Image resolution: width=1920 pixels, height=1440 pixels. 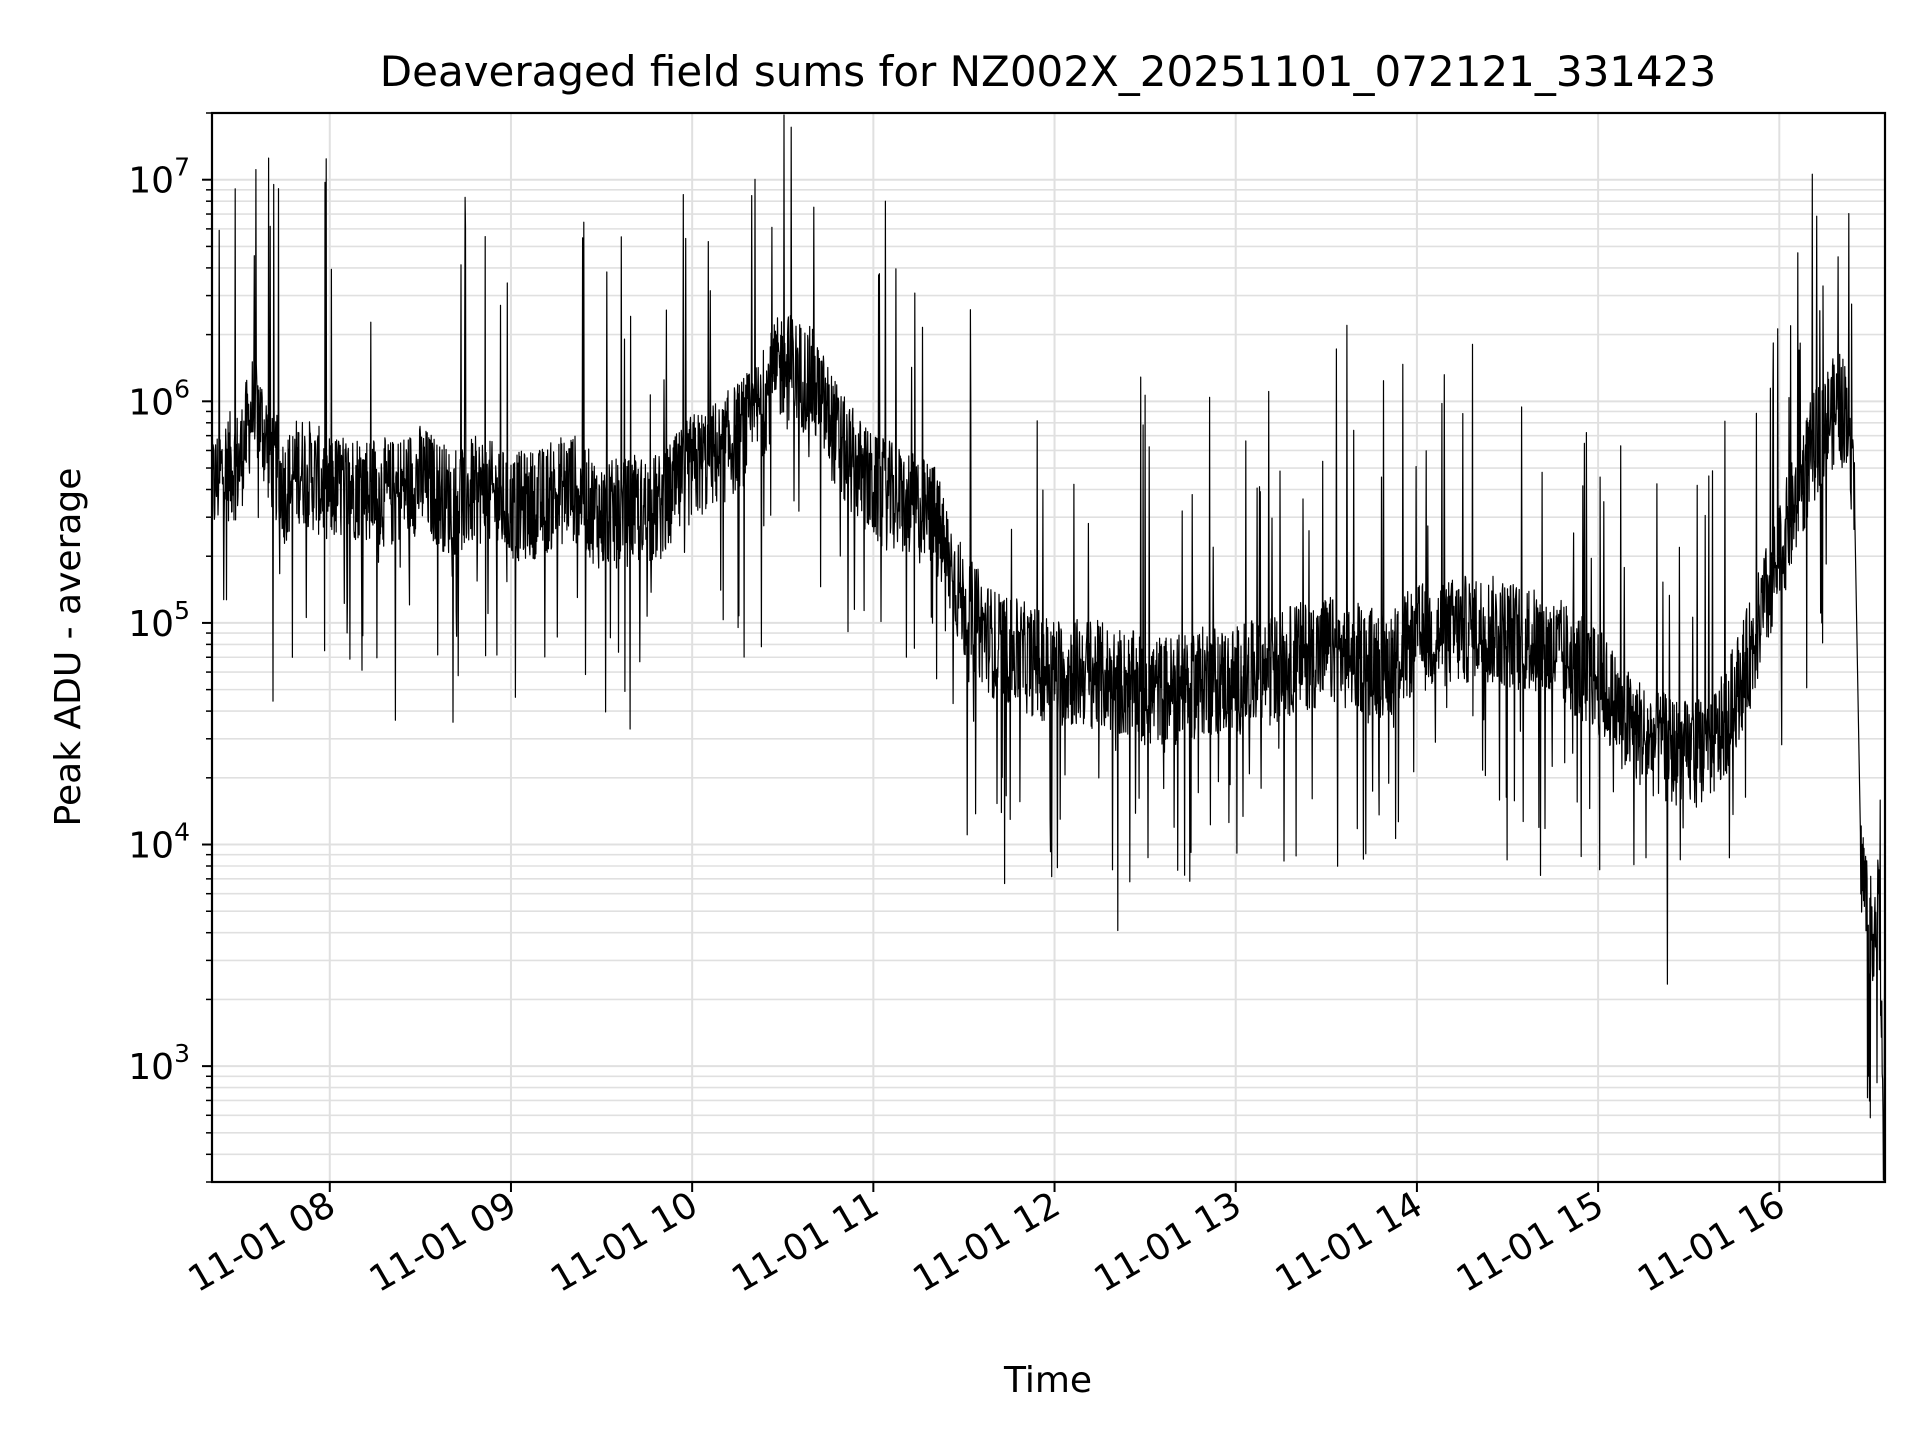 I want to click on y-tick-label: 10⁵, so click(x=159, y=620).